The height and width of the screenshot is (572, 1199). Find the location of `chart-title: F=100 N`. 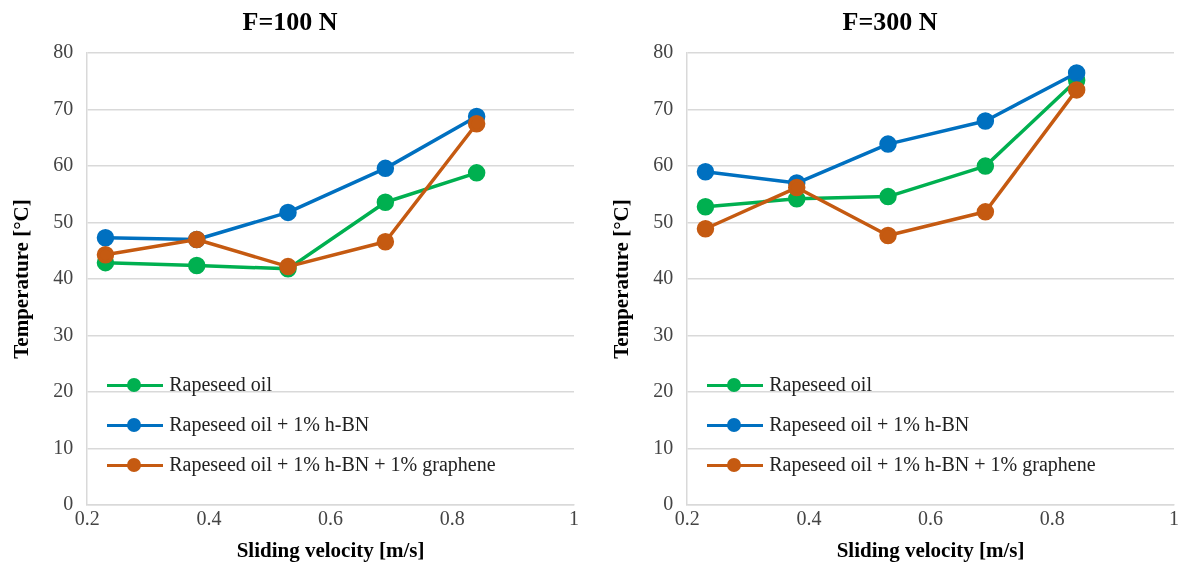

chart-title: F=100 N is located at coordinates (290, 22).